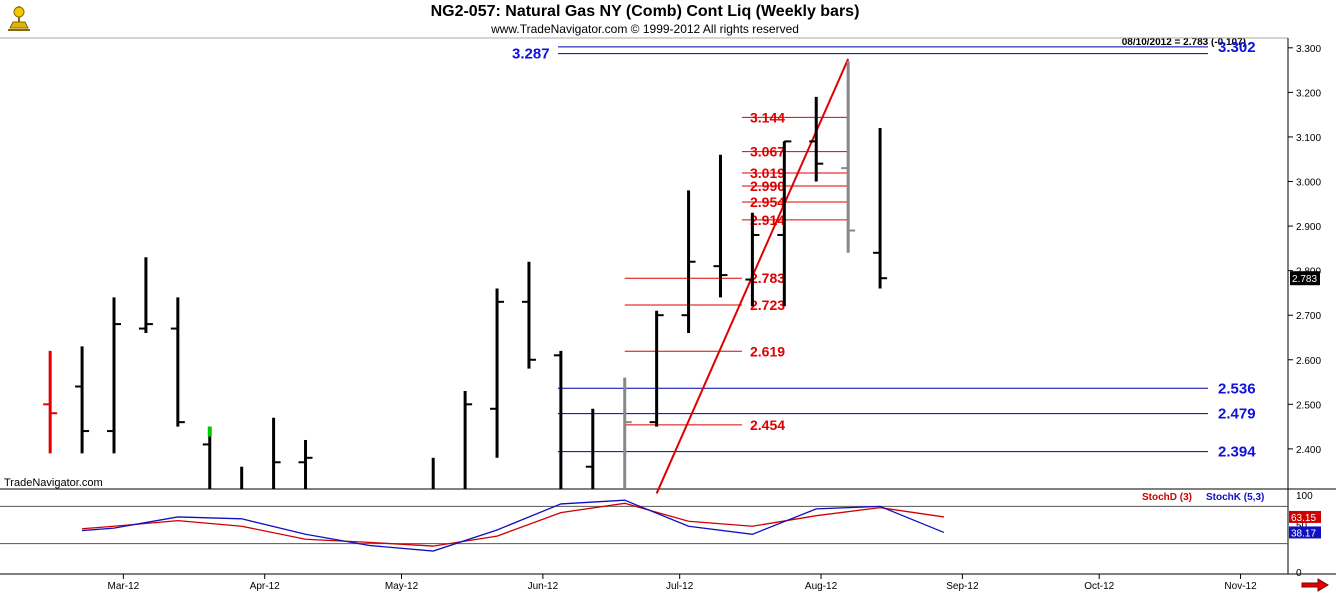 The width and height of the screenshot is (1336, 594). What do you see at coordinates (1308, 138) in the screenshot?
I see `price-tick-label: 3.100` at bounding box center [1308, 138].